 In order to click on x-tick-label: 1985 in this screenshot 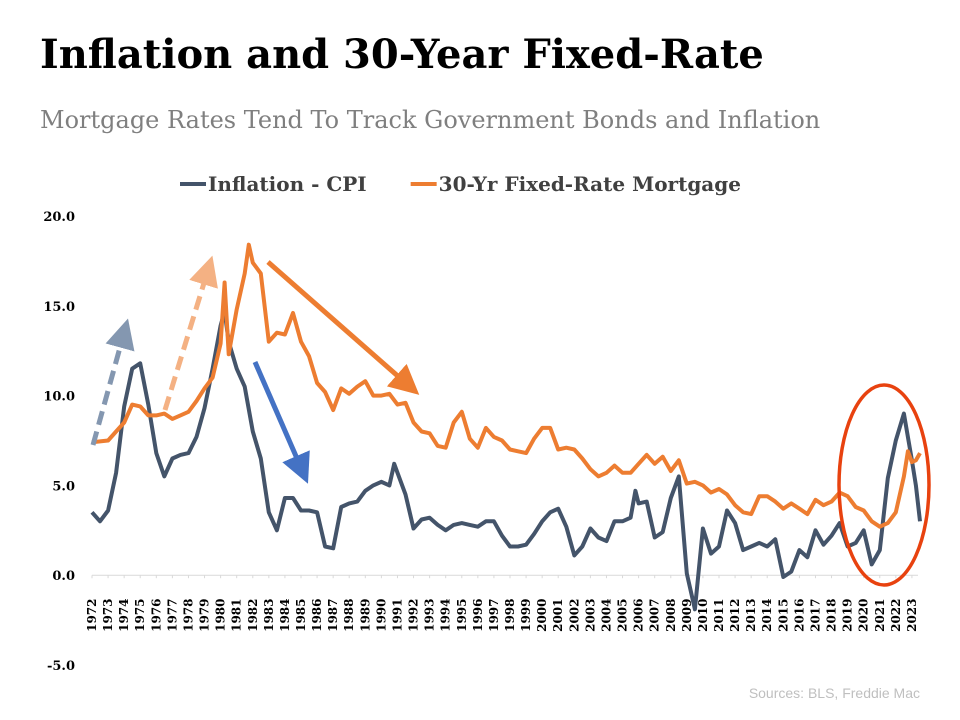, I will do `click(301, 614)`.